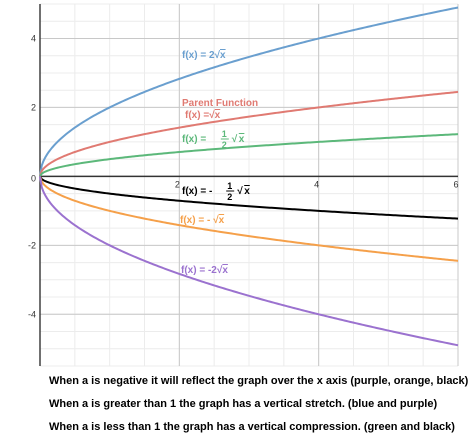  What do you see at coordinates (177, 184) in the screenshot?
I see `x-tick-label: 2` at bounding box center [177, 184].